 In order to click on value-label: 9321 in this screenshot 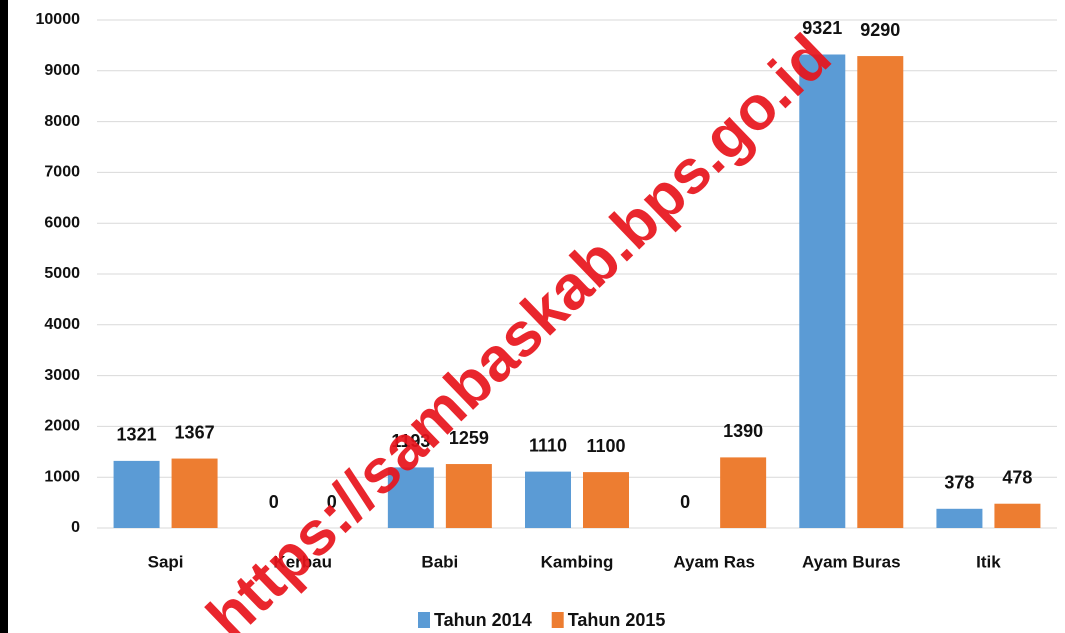, I will do `click(822, 28)`.